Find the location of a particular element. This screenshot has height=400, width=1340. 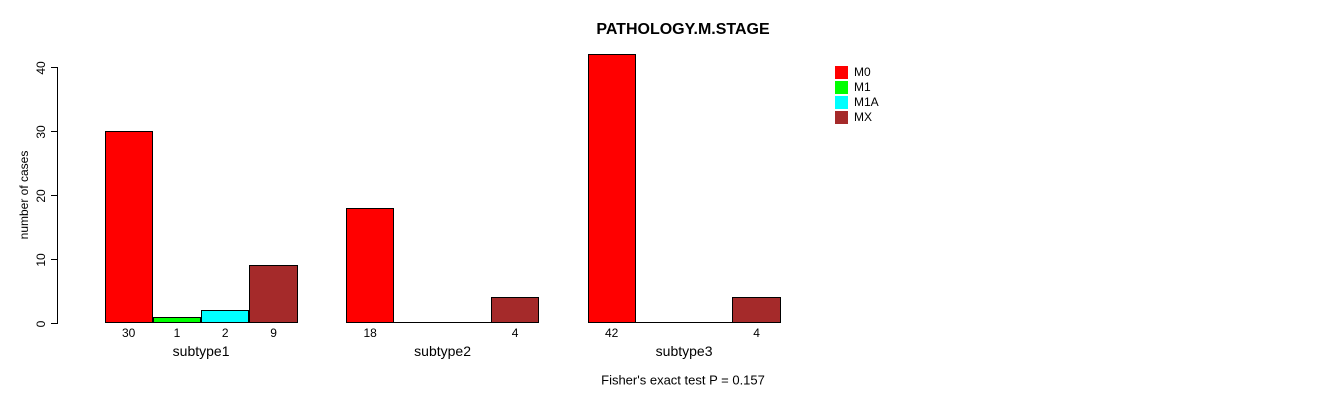

bar-subtype3-M1A-zero is located at coordinates (709, 322).